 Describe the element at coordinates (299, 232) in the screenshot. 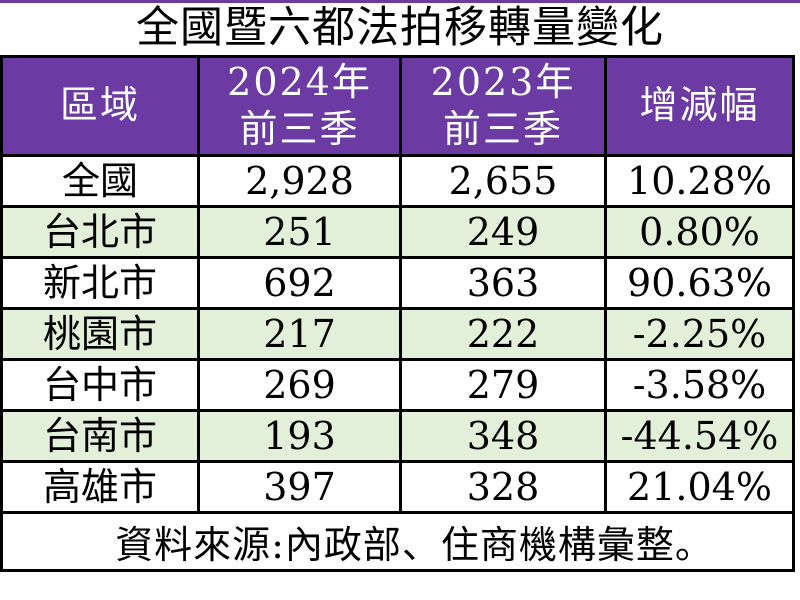

I see `value-2024-cell: 251` at that location.